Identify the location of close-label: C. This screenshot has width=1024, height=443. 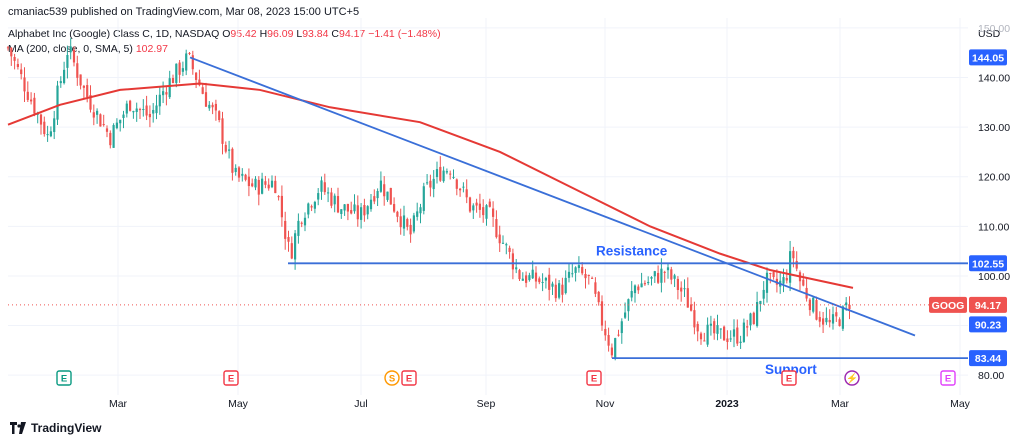
(335, 34).